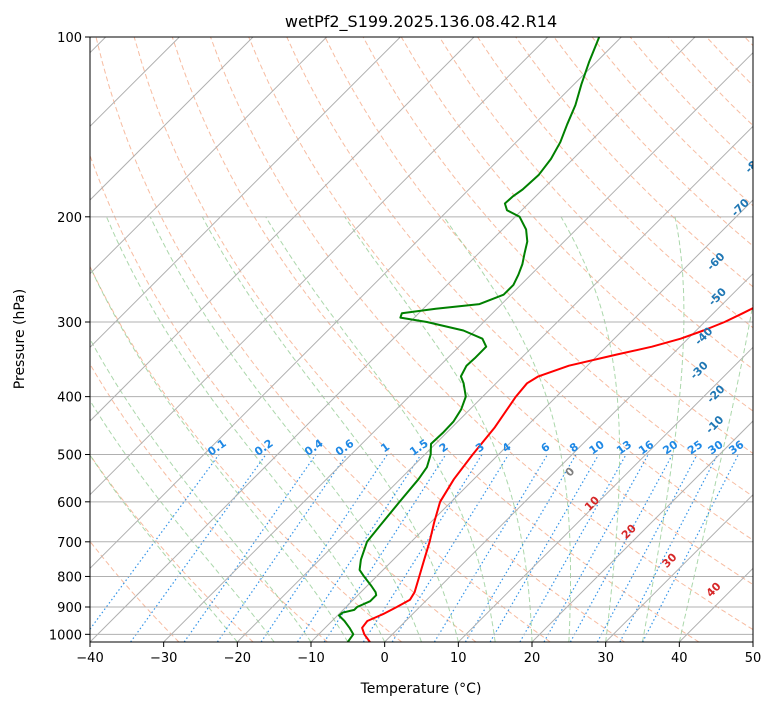  Describe the element at coordinates (69, 398) in the screenshot. I see `y-tick-label: 400` at that location.